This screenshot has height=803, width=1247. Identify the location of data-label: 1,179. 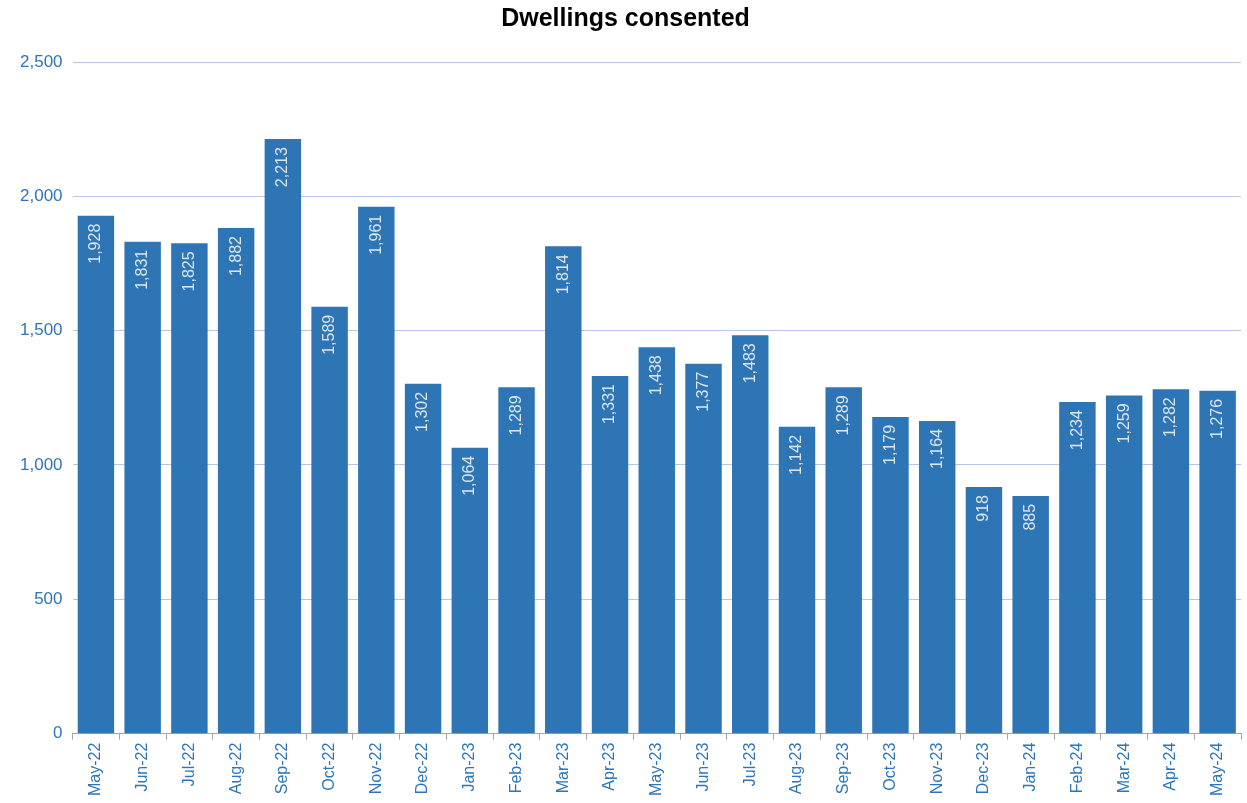
(889, 444).